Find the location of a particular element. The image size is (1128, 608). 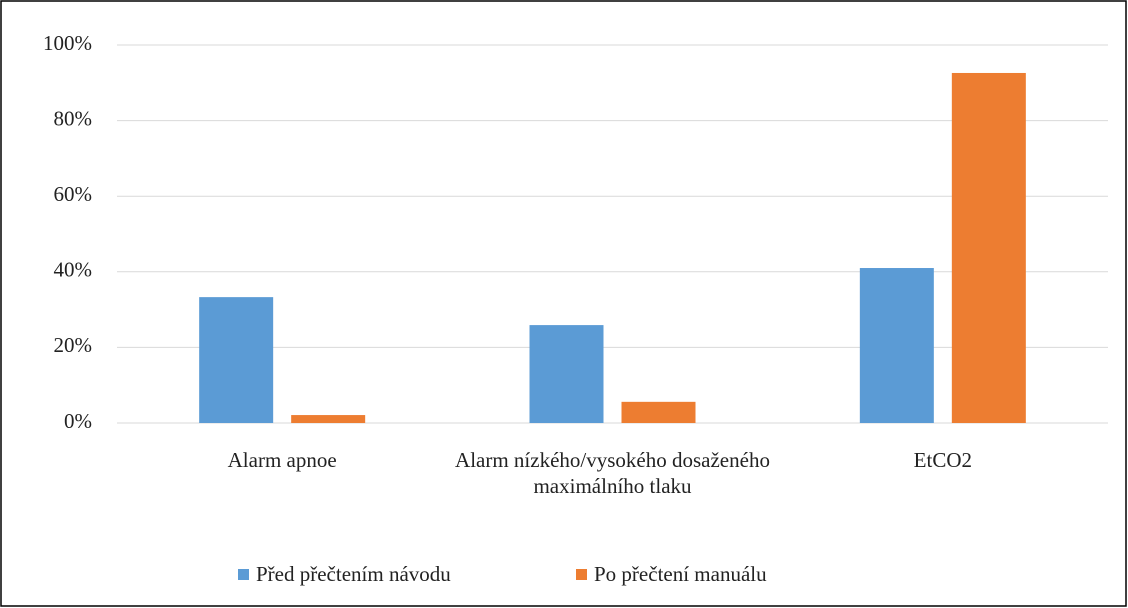

y-tick-label: 20% is located at coordinates (73, 345).